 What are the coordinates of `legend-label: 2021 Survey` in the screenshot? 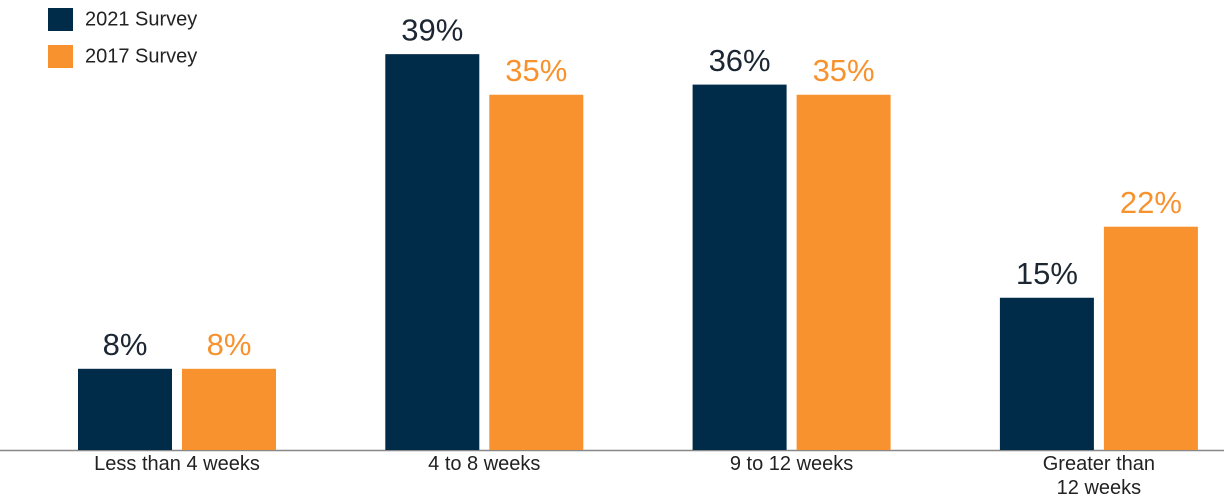 It's located at (141, 19).